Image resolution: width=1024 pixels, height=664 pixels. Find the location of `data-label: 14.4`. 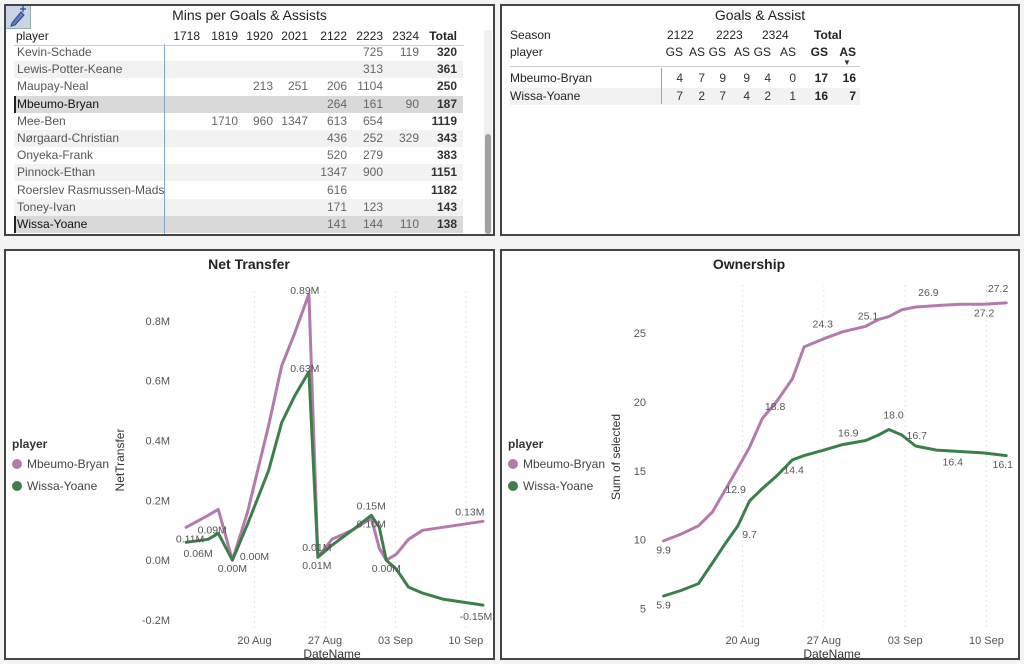

data-label: 14.4 is located at coordinates (793, 471).